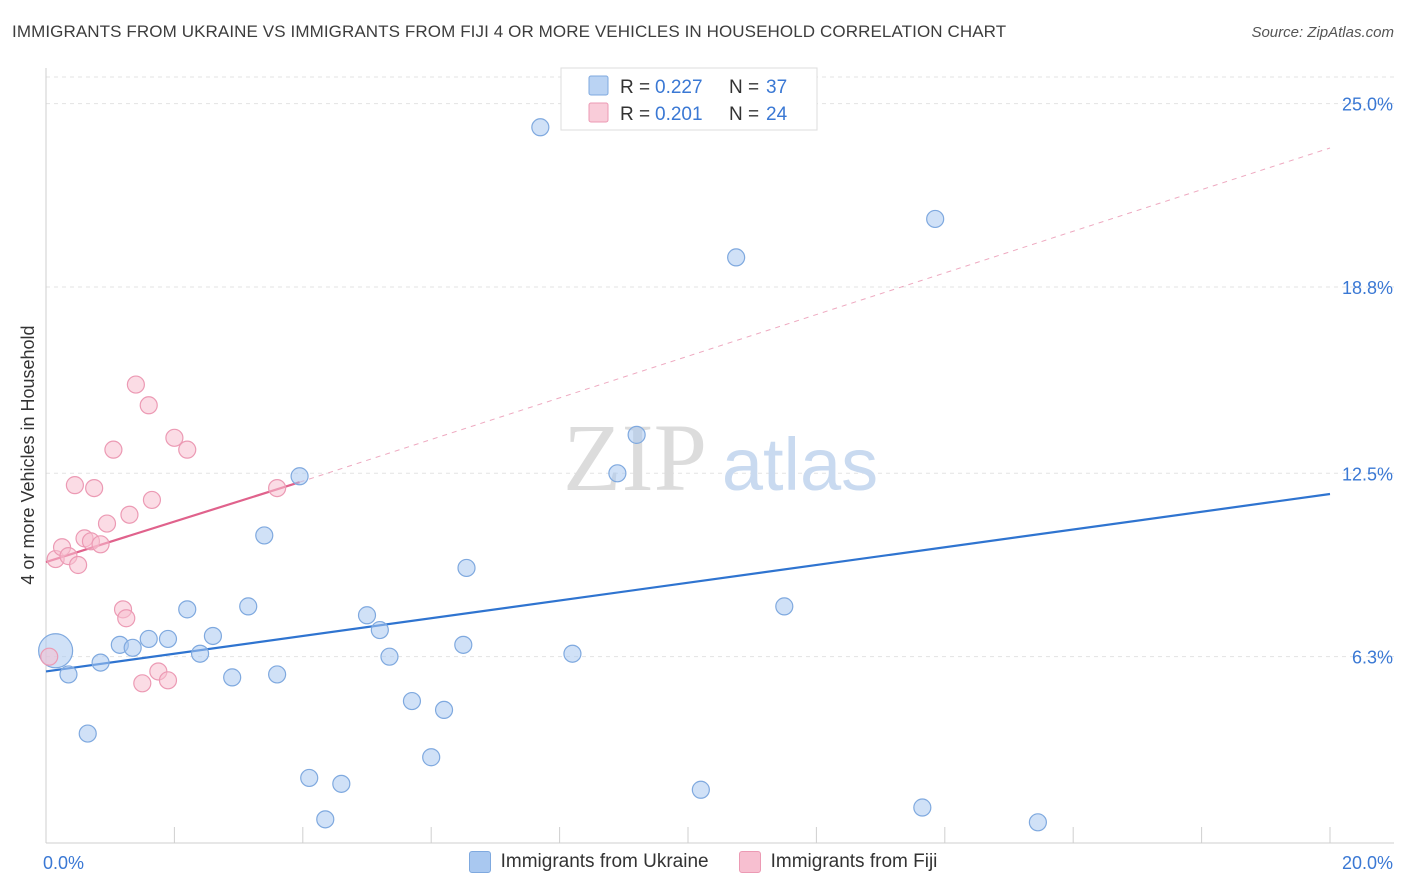  Describe the element at coordinates (604, 861) in the screenshot. I see `legend-label-ukraine: Immigrants from Ukraine` at that location.